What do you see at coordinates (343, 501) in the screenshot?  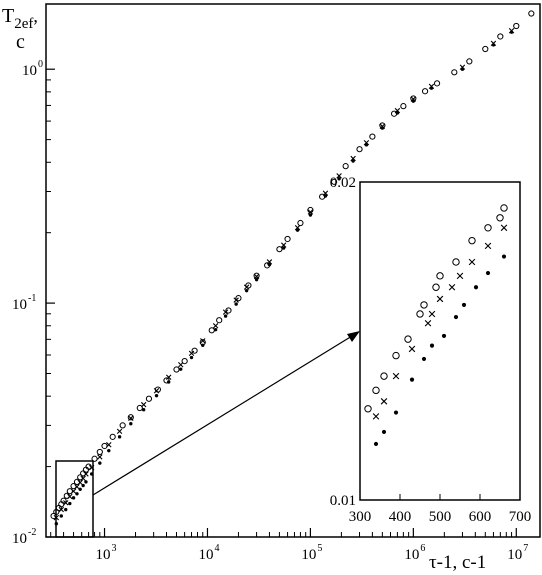 I see `inset-y-tick-label: 0.01` at bounding box center [343, 501].